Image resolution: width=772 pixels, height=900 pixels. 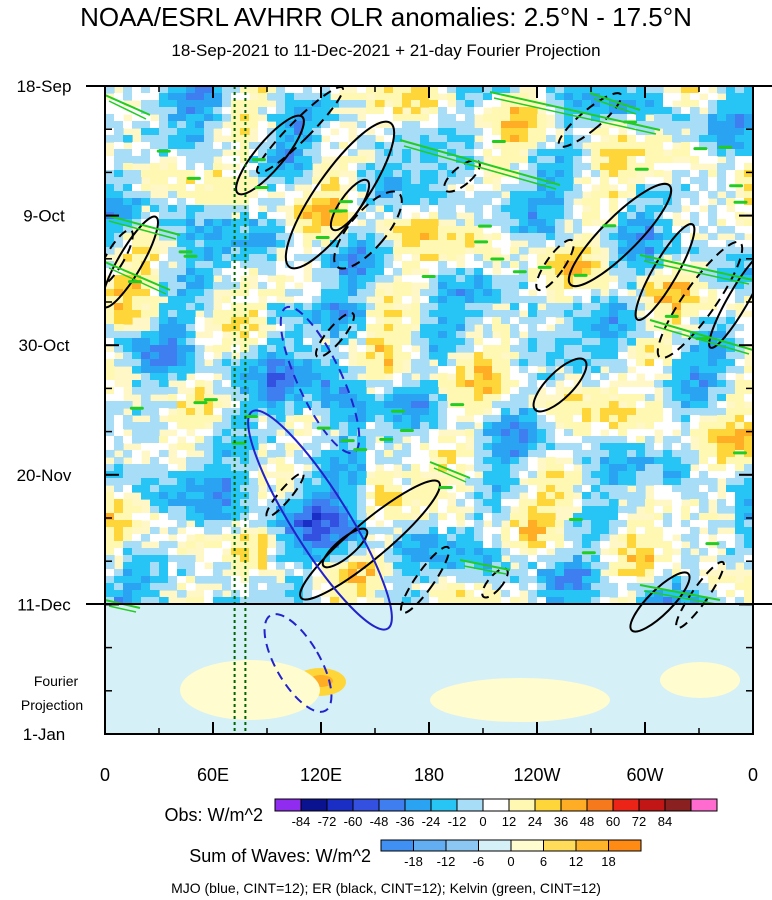 I want to click on er-contour, so click(x=665, y=272).